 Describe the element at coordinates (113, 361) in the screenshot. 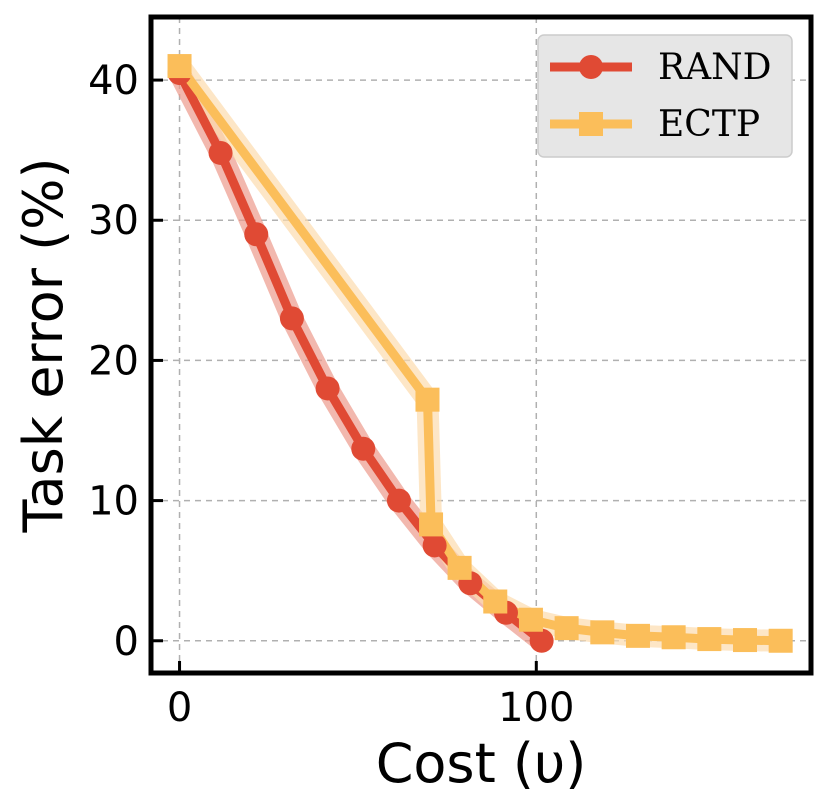

I see `y-tick-label: 20` at that location.